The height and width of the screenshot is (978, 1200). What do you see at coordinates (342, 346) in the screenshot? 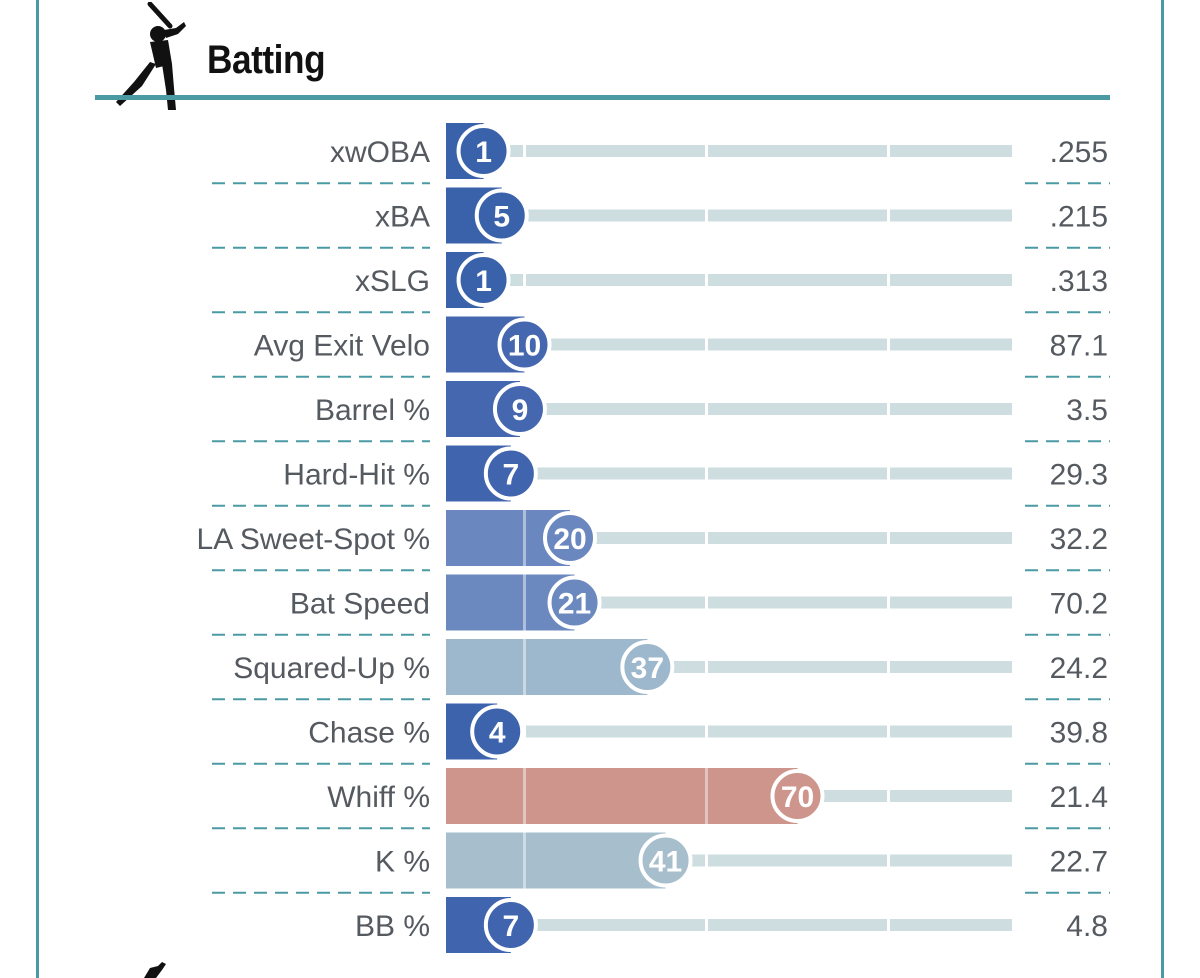
I see `metric-label: Avg Exit Velo` at bounding box center [342, 346].